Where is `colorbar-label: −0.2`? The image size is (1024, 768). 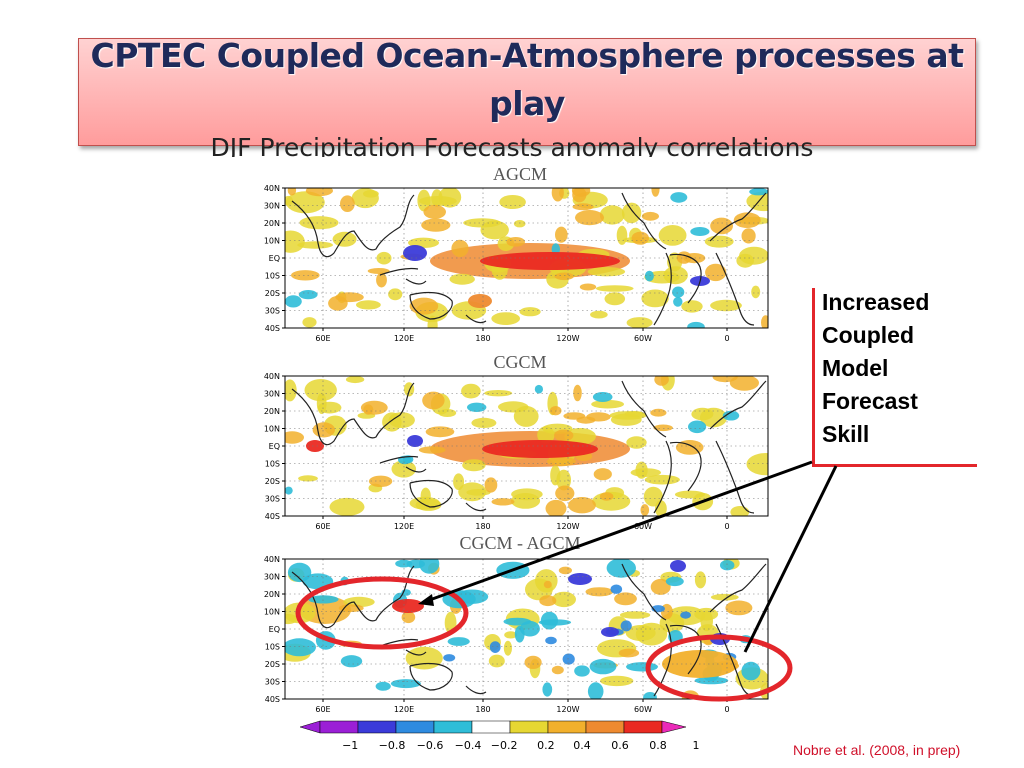 colorbar-label: −0.2 is located at coordinates (504, 745).